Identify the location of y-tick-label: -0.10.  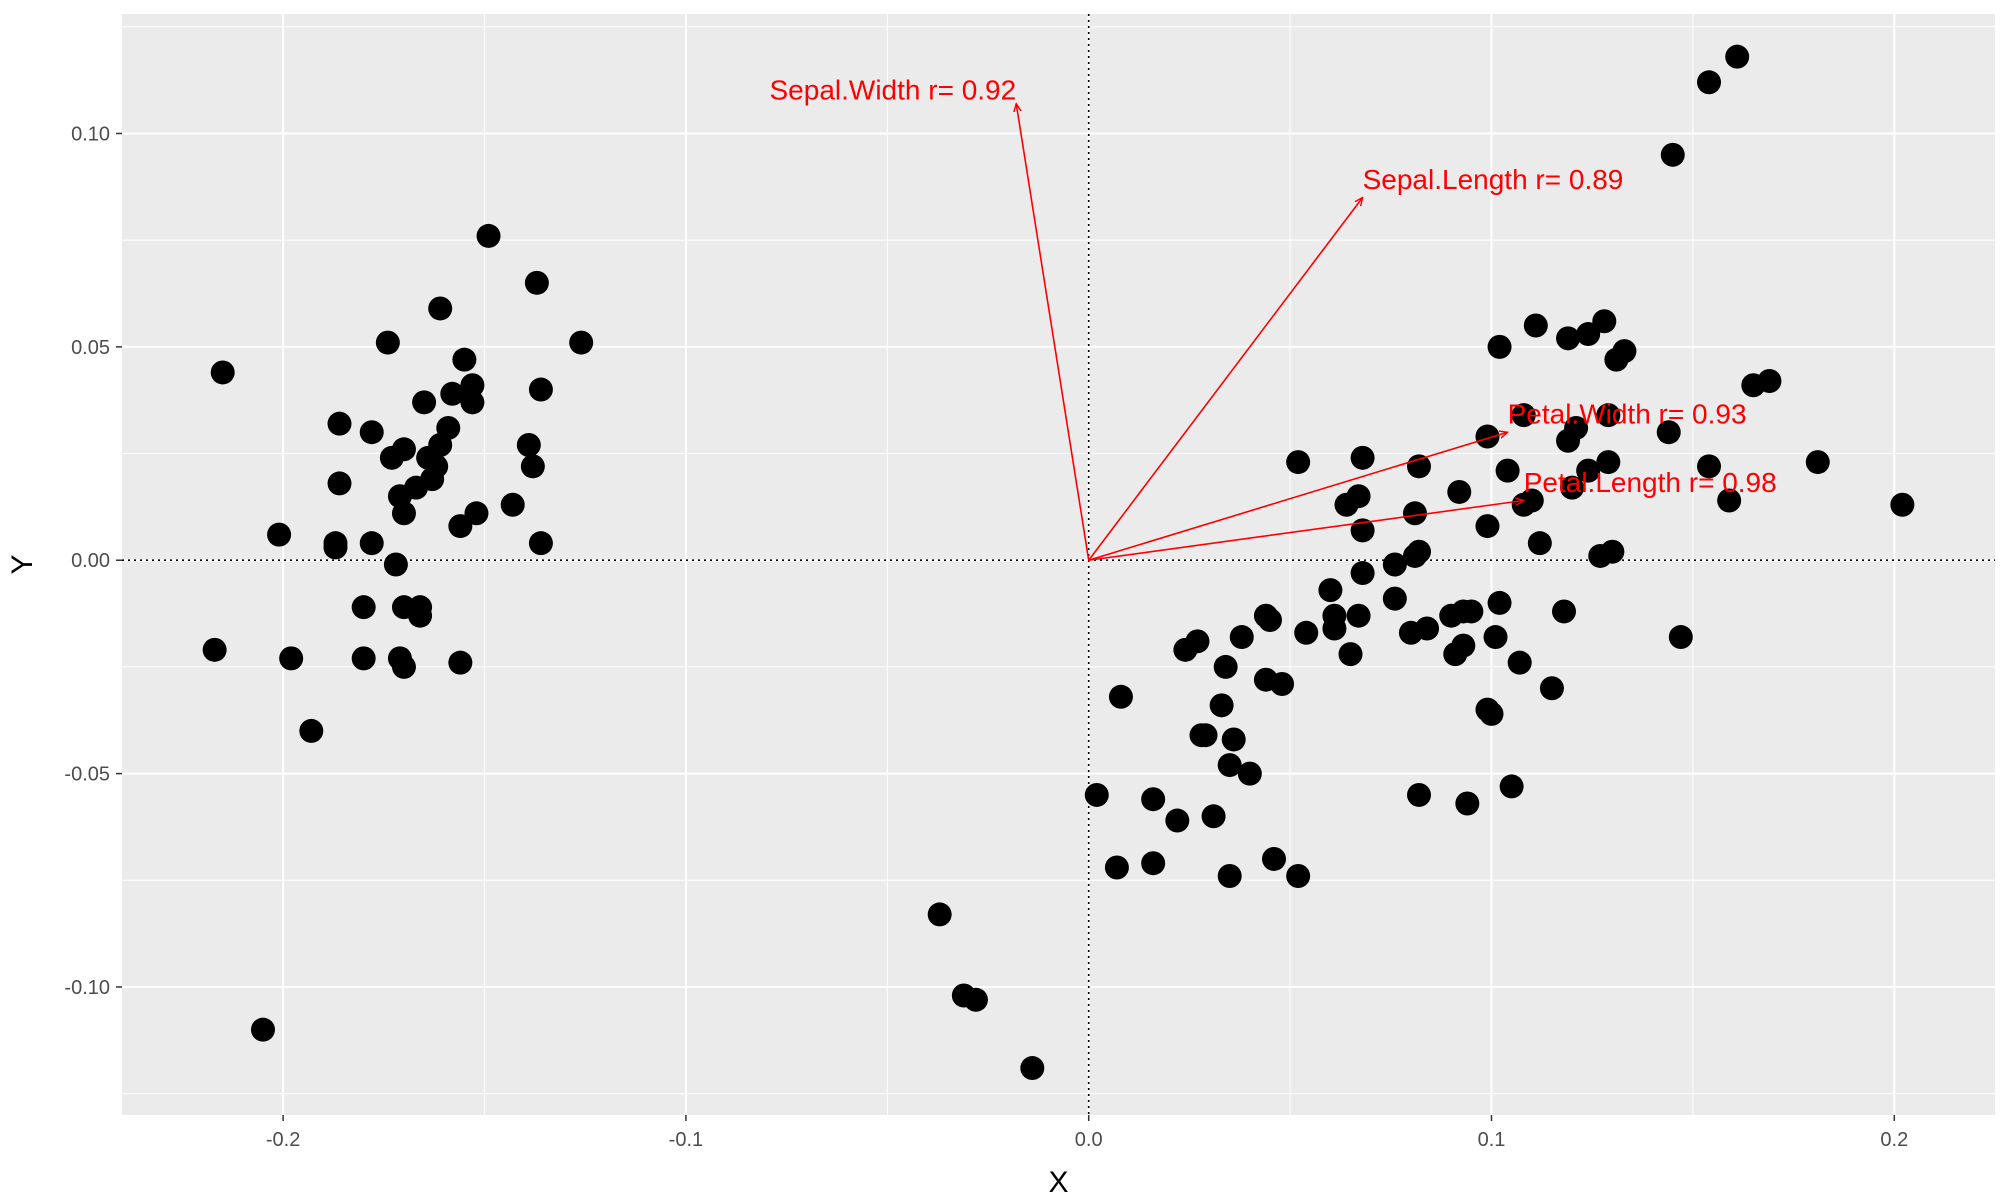
(87, 988).